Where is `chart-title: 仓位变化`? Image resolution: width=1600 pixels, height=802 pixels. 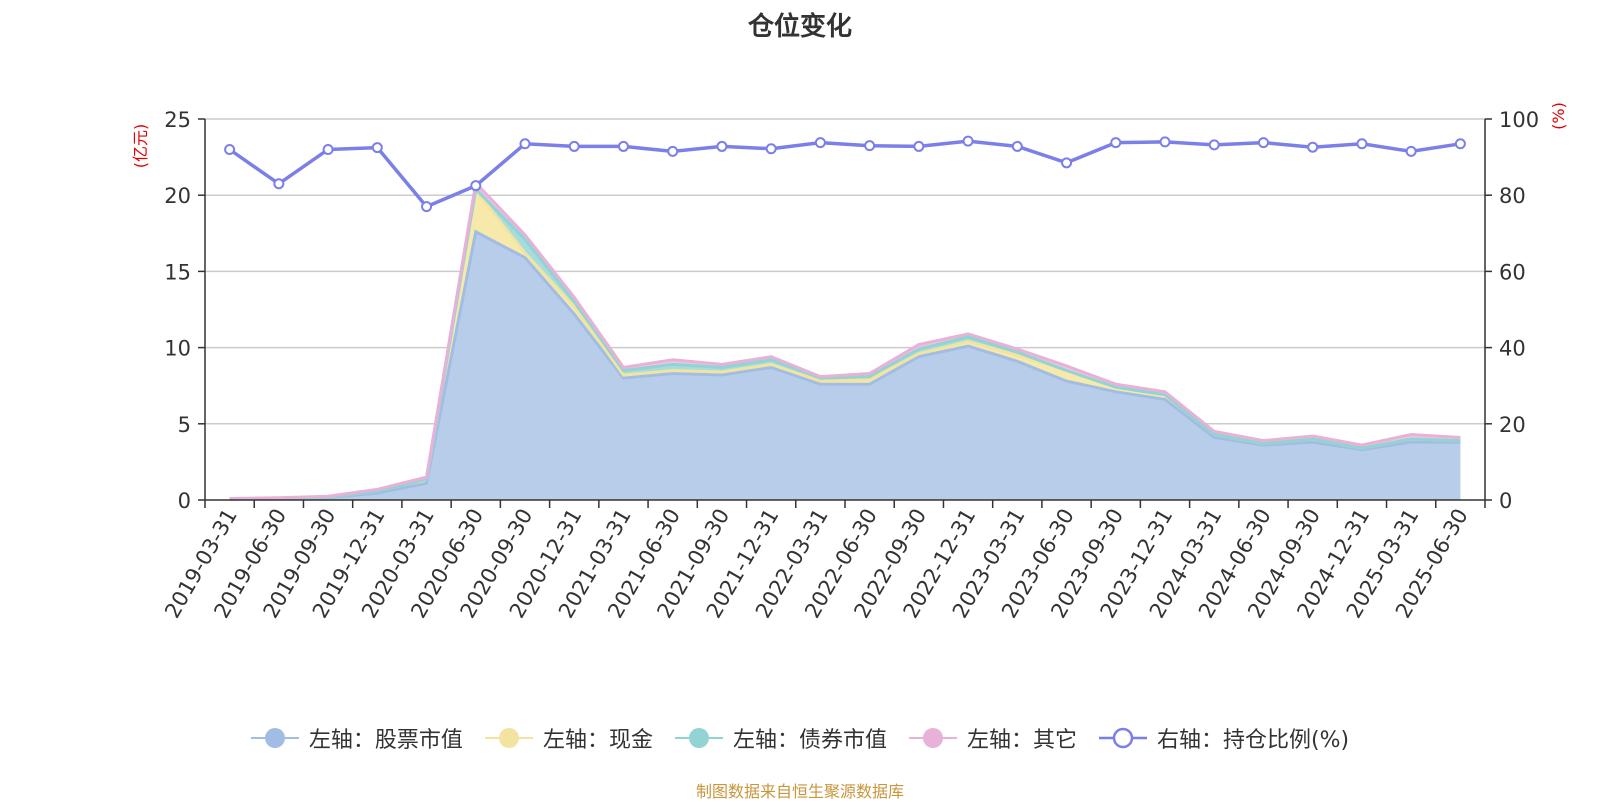 chart-title: 仓位变化 is located at coordinates (799, 27).